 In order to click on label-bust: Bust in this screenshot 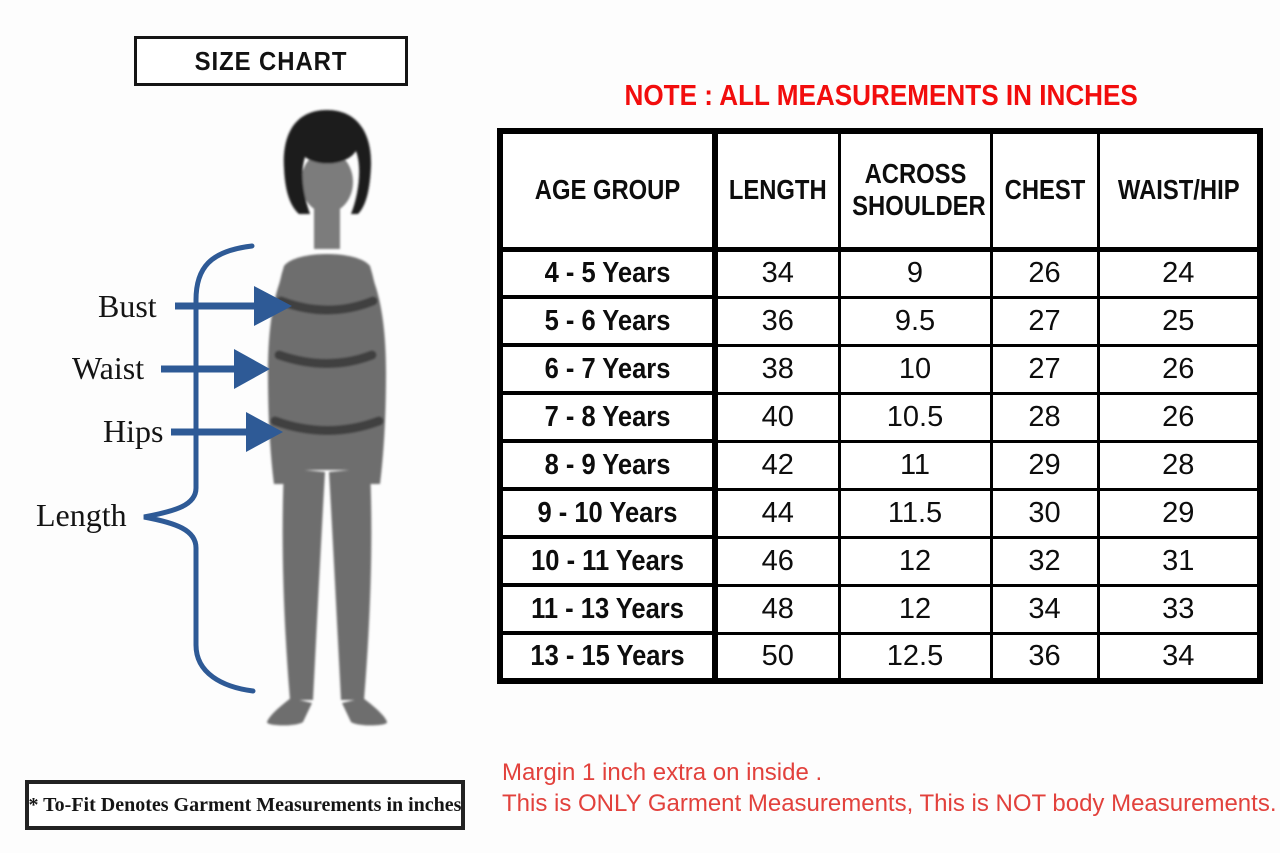, I will do `click(127, 306)`.